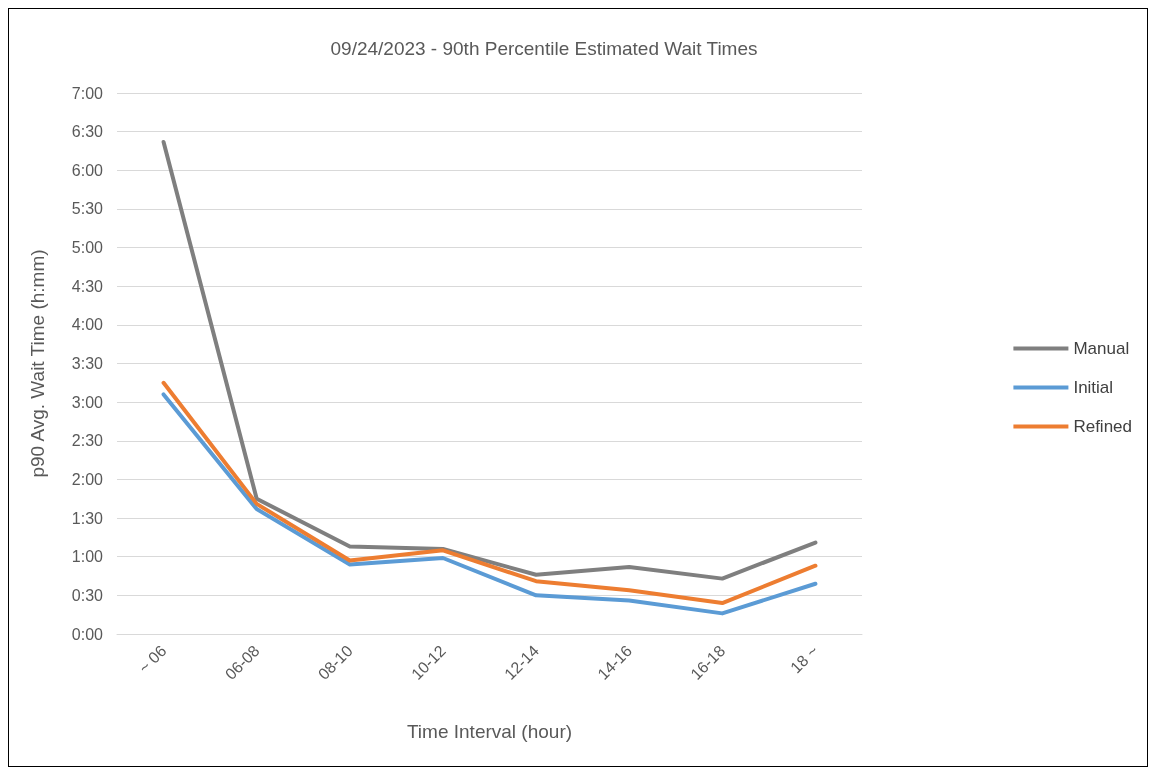 The image size is (1156, 775). What do you see at coordinates (87, 209) in the screenshot?
I see `y-tick-label: 5:30` at bounding box center [87, 209].